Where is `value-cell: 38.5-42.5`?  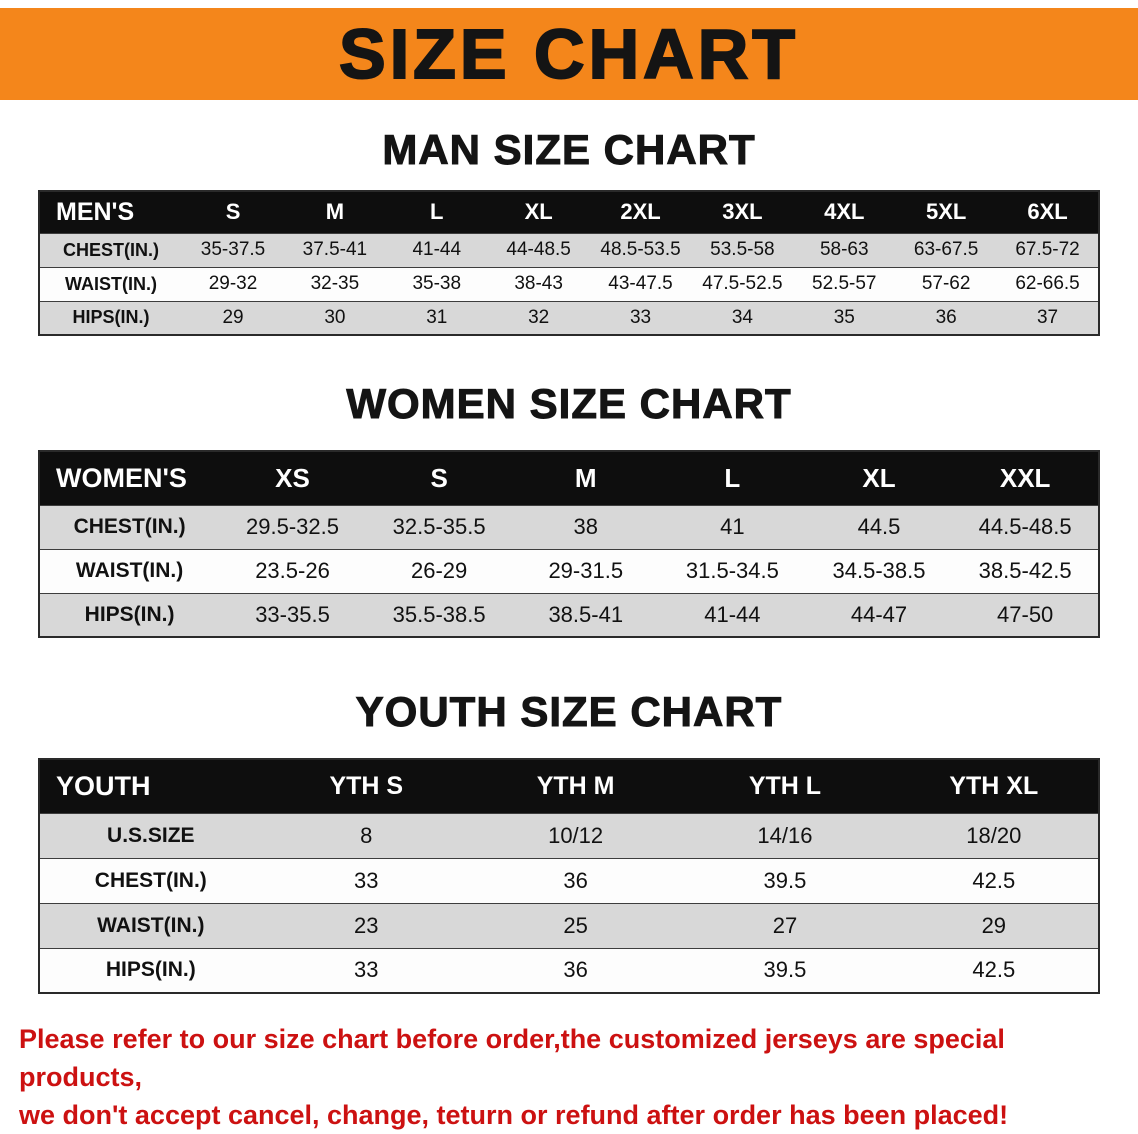
value-cell: 38.5-42.5 is located at coordinates (1025, 570).